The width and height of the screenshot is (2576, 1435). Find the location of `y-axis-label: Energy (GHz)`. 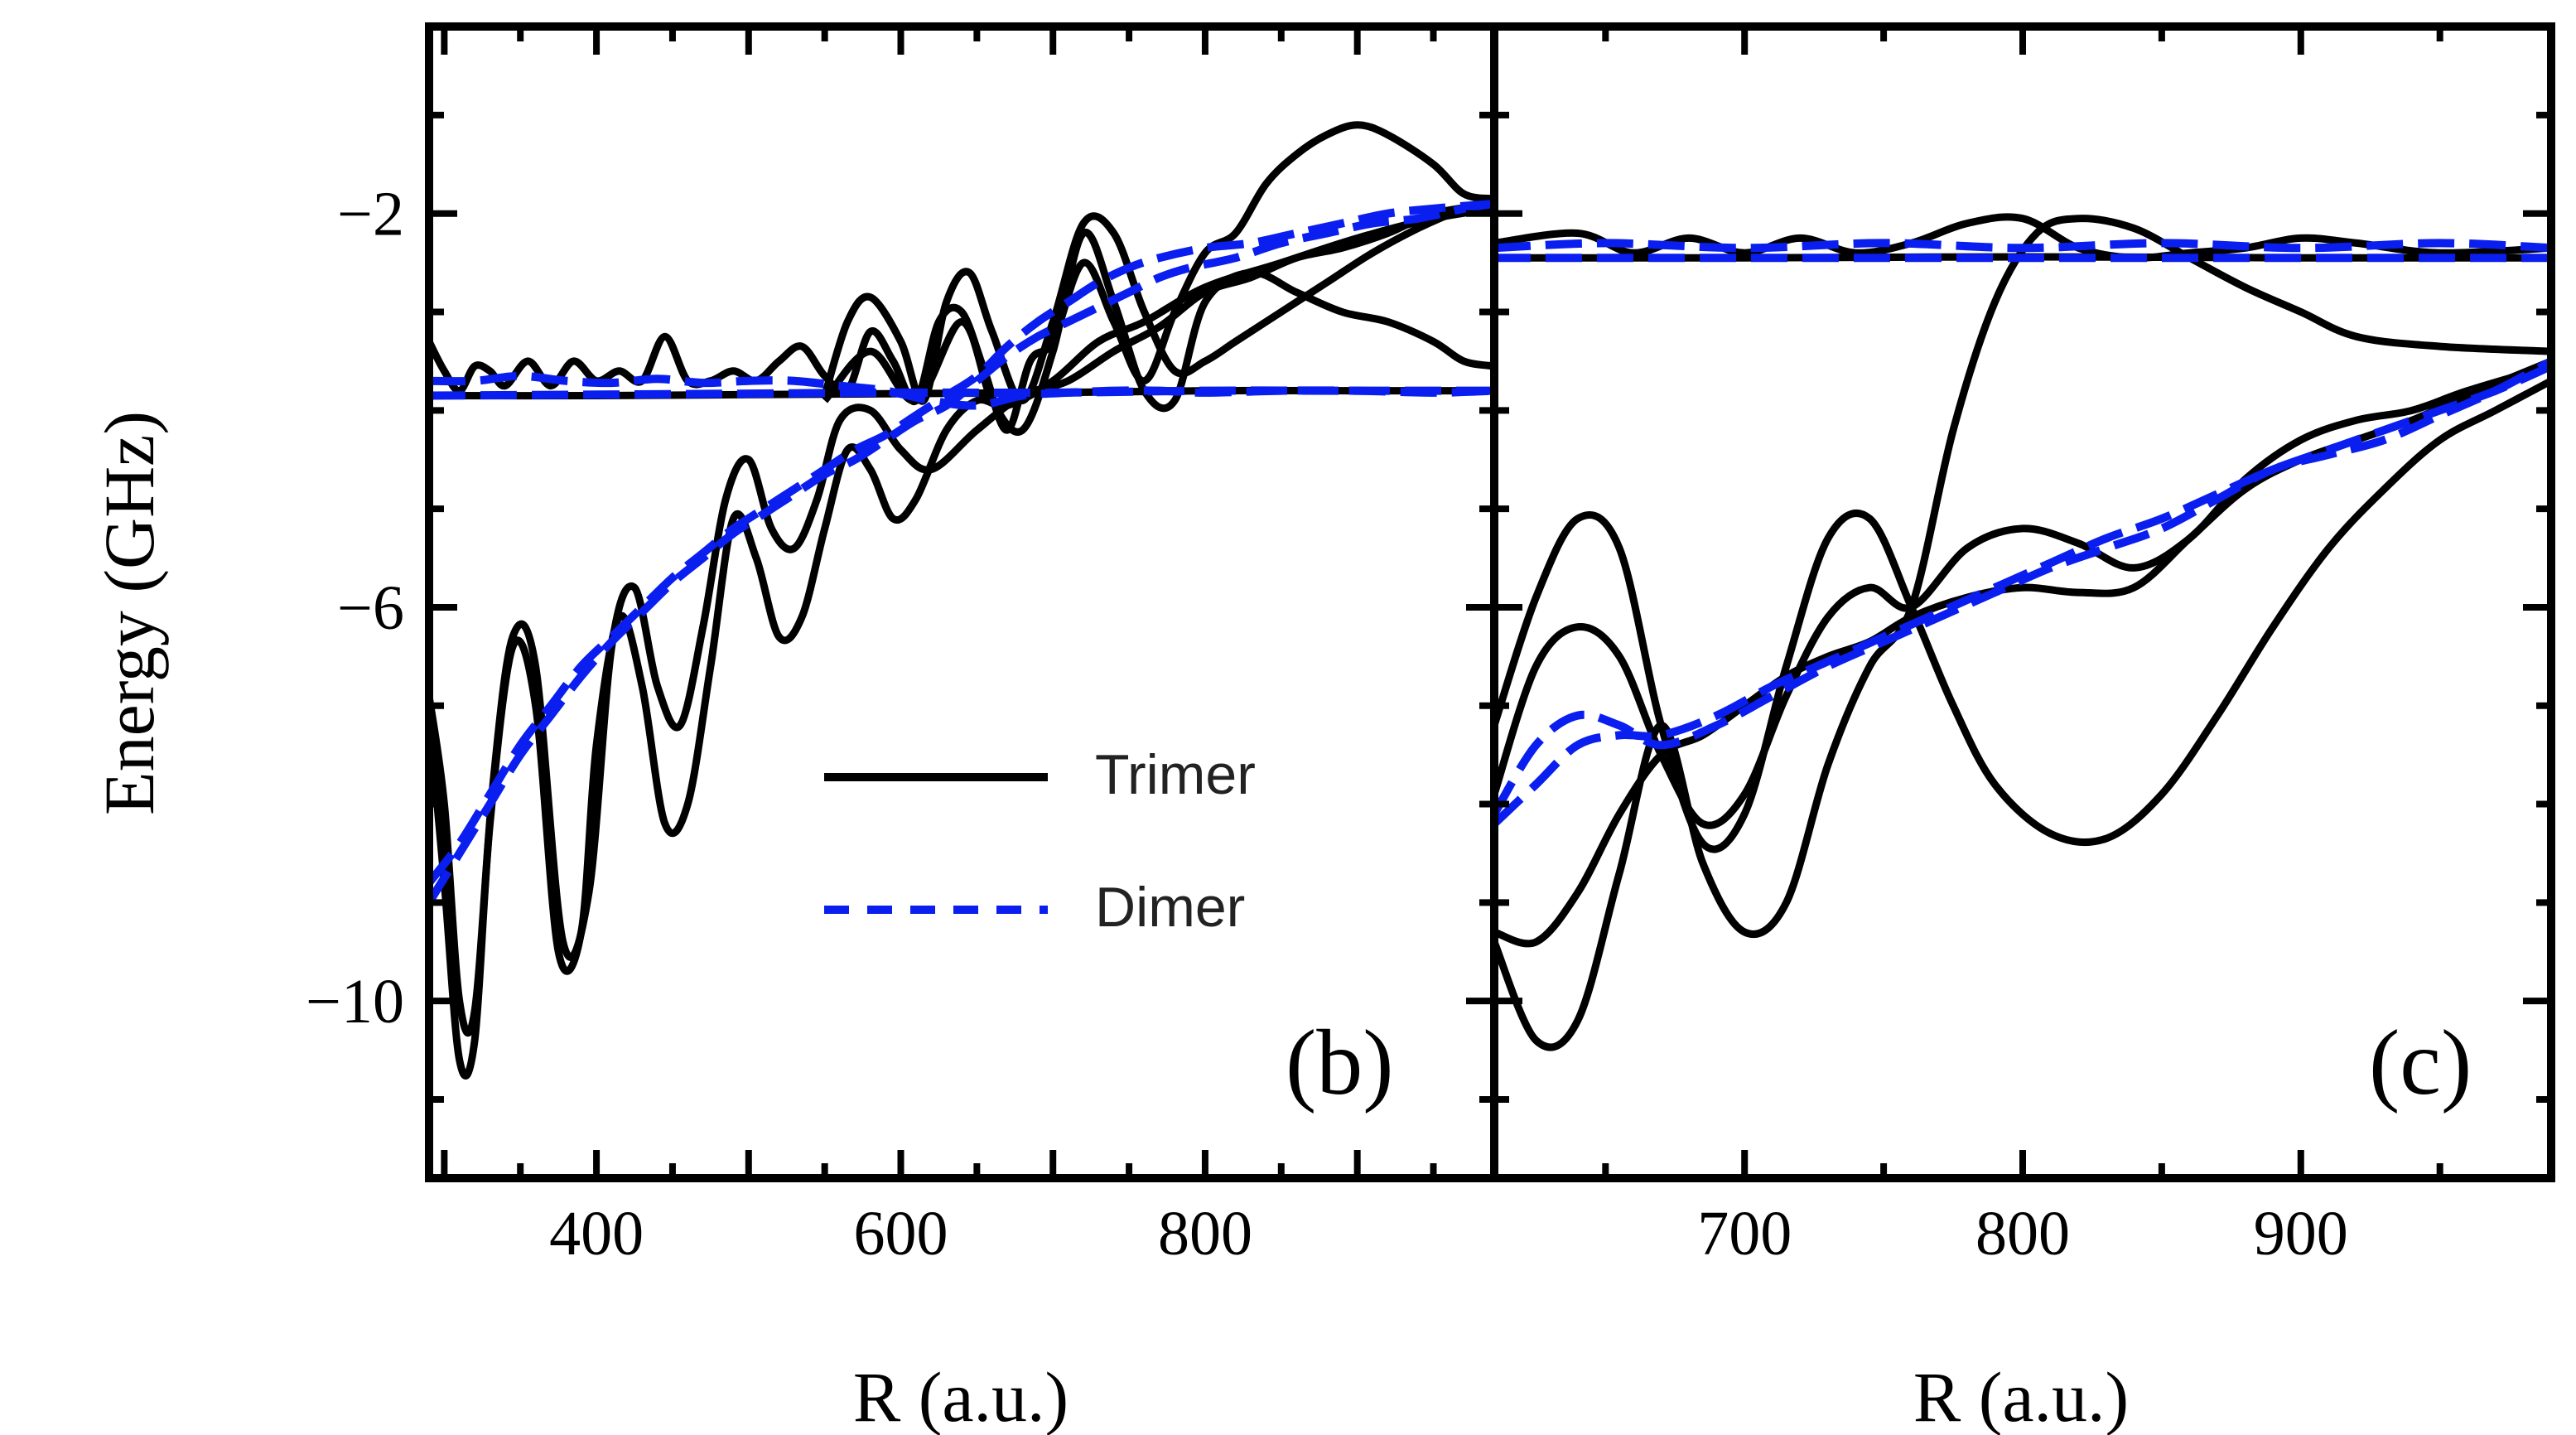

y-axis-label: Energy (GHz) is located at coordinates (129, 613).